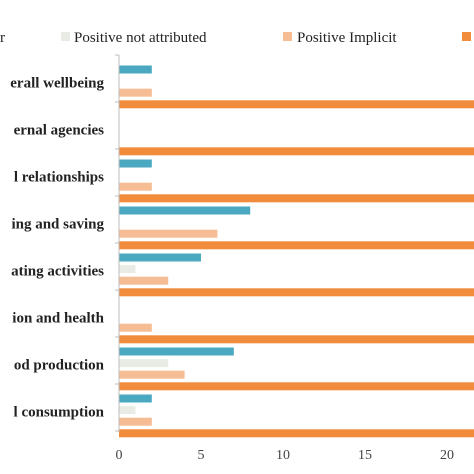  I want to click on legend-label: Positive Implicit, so click(347, 38).